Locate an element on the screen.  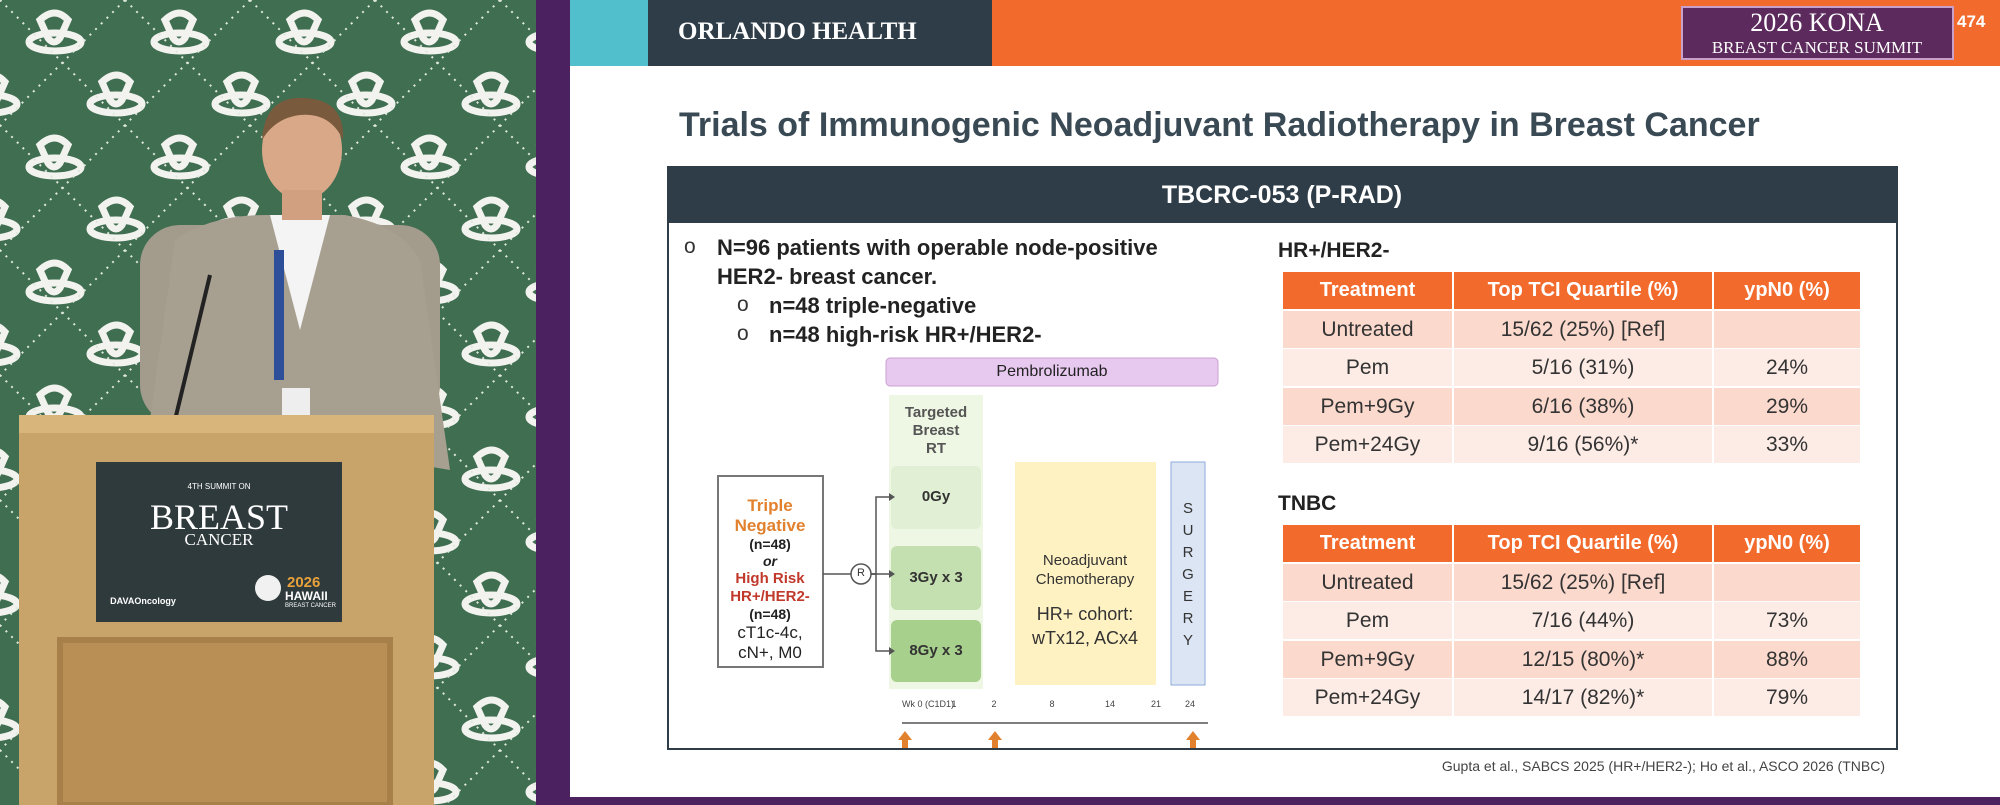
cohort-label: HR+/HER2- is located at coordinates (770, 596).